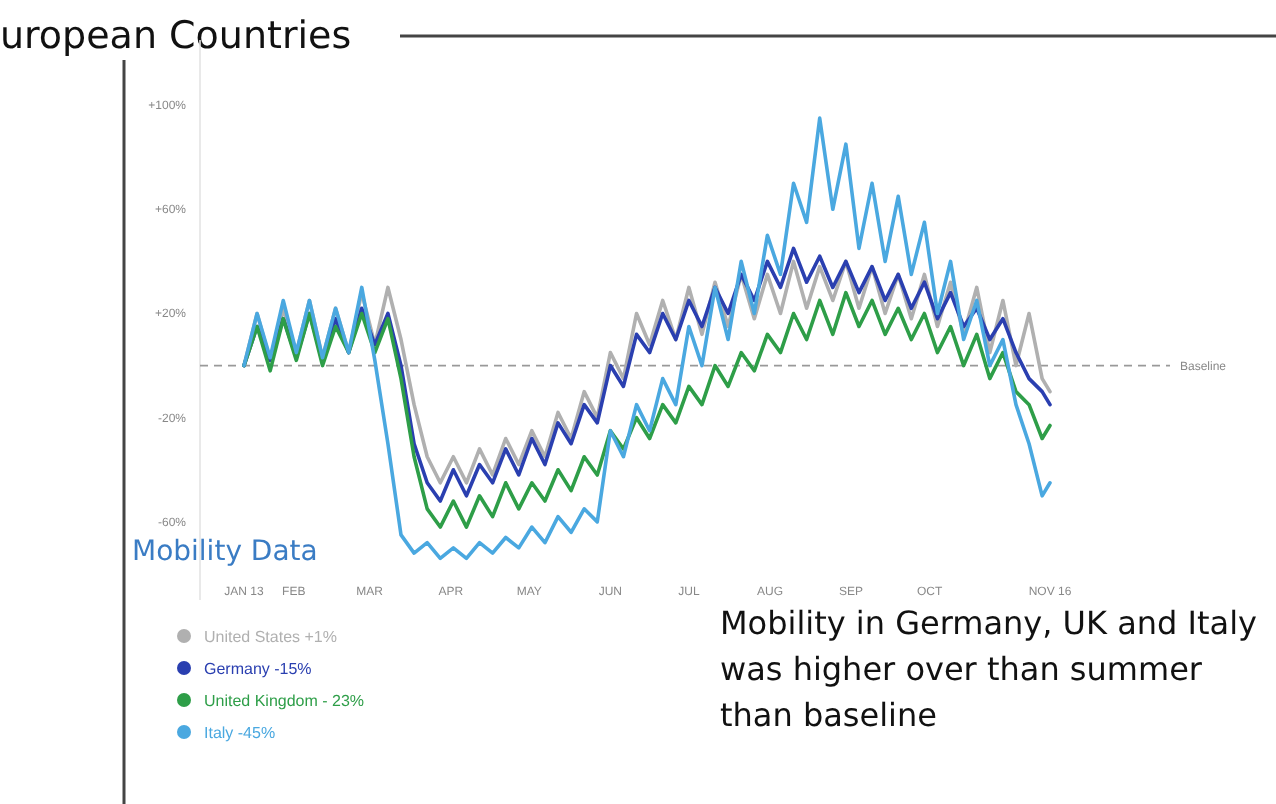 The height and width of the screenshot is (804, 1276). Describe the element at coordinates (989, 670) in the screenshot. I see `text: Mobility in Germany, UK and Italy was higher over than summer than baseline` at that location.